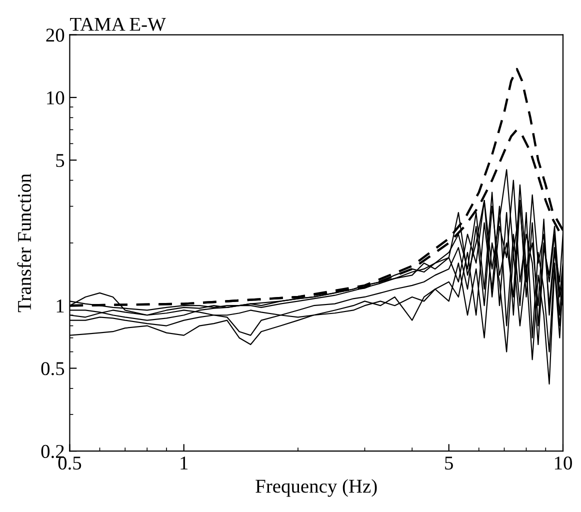 The height and width of the screenshot is (512, 581). What do you see at coordinates (55, 35) in the screenshot?
I see `y-tick-label: 20` at bounding box center [55, 35].